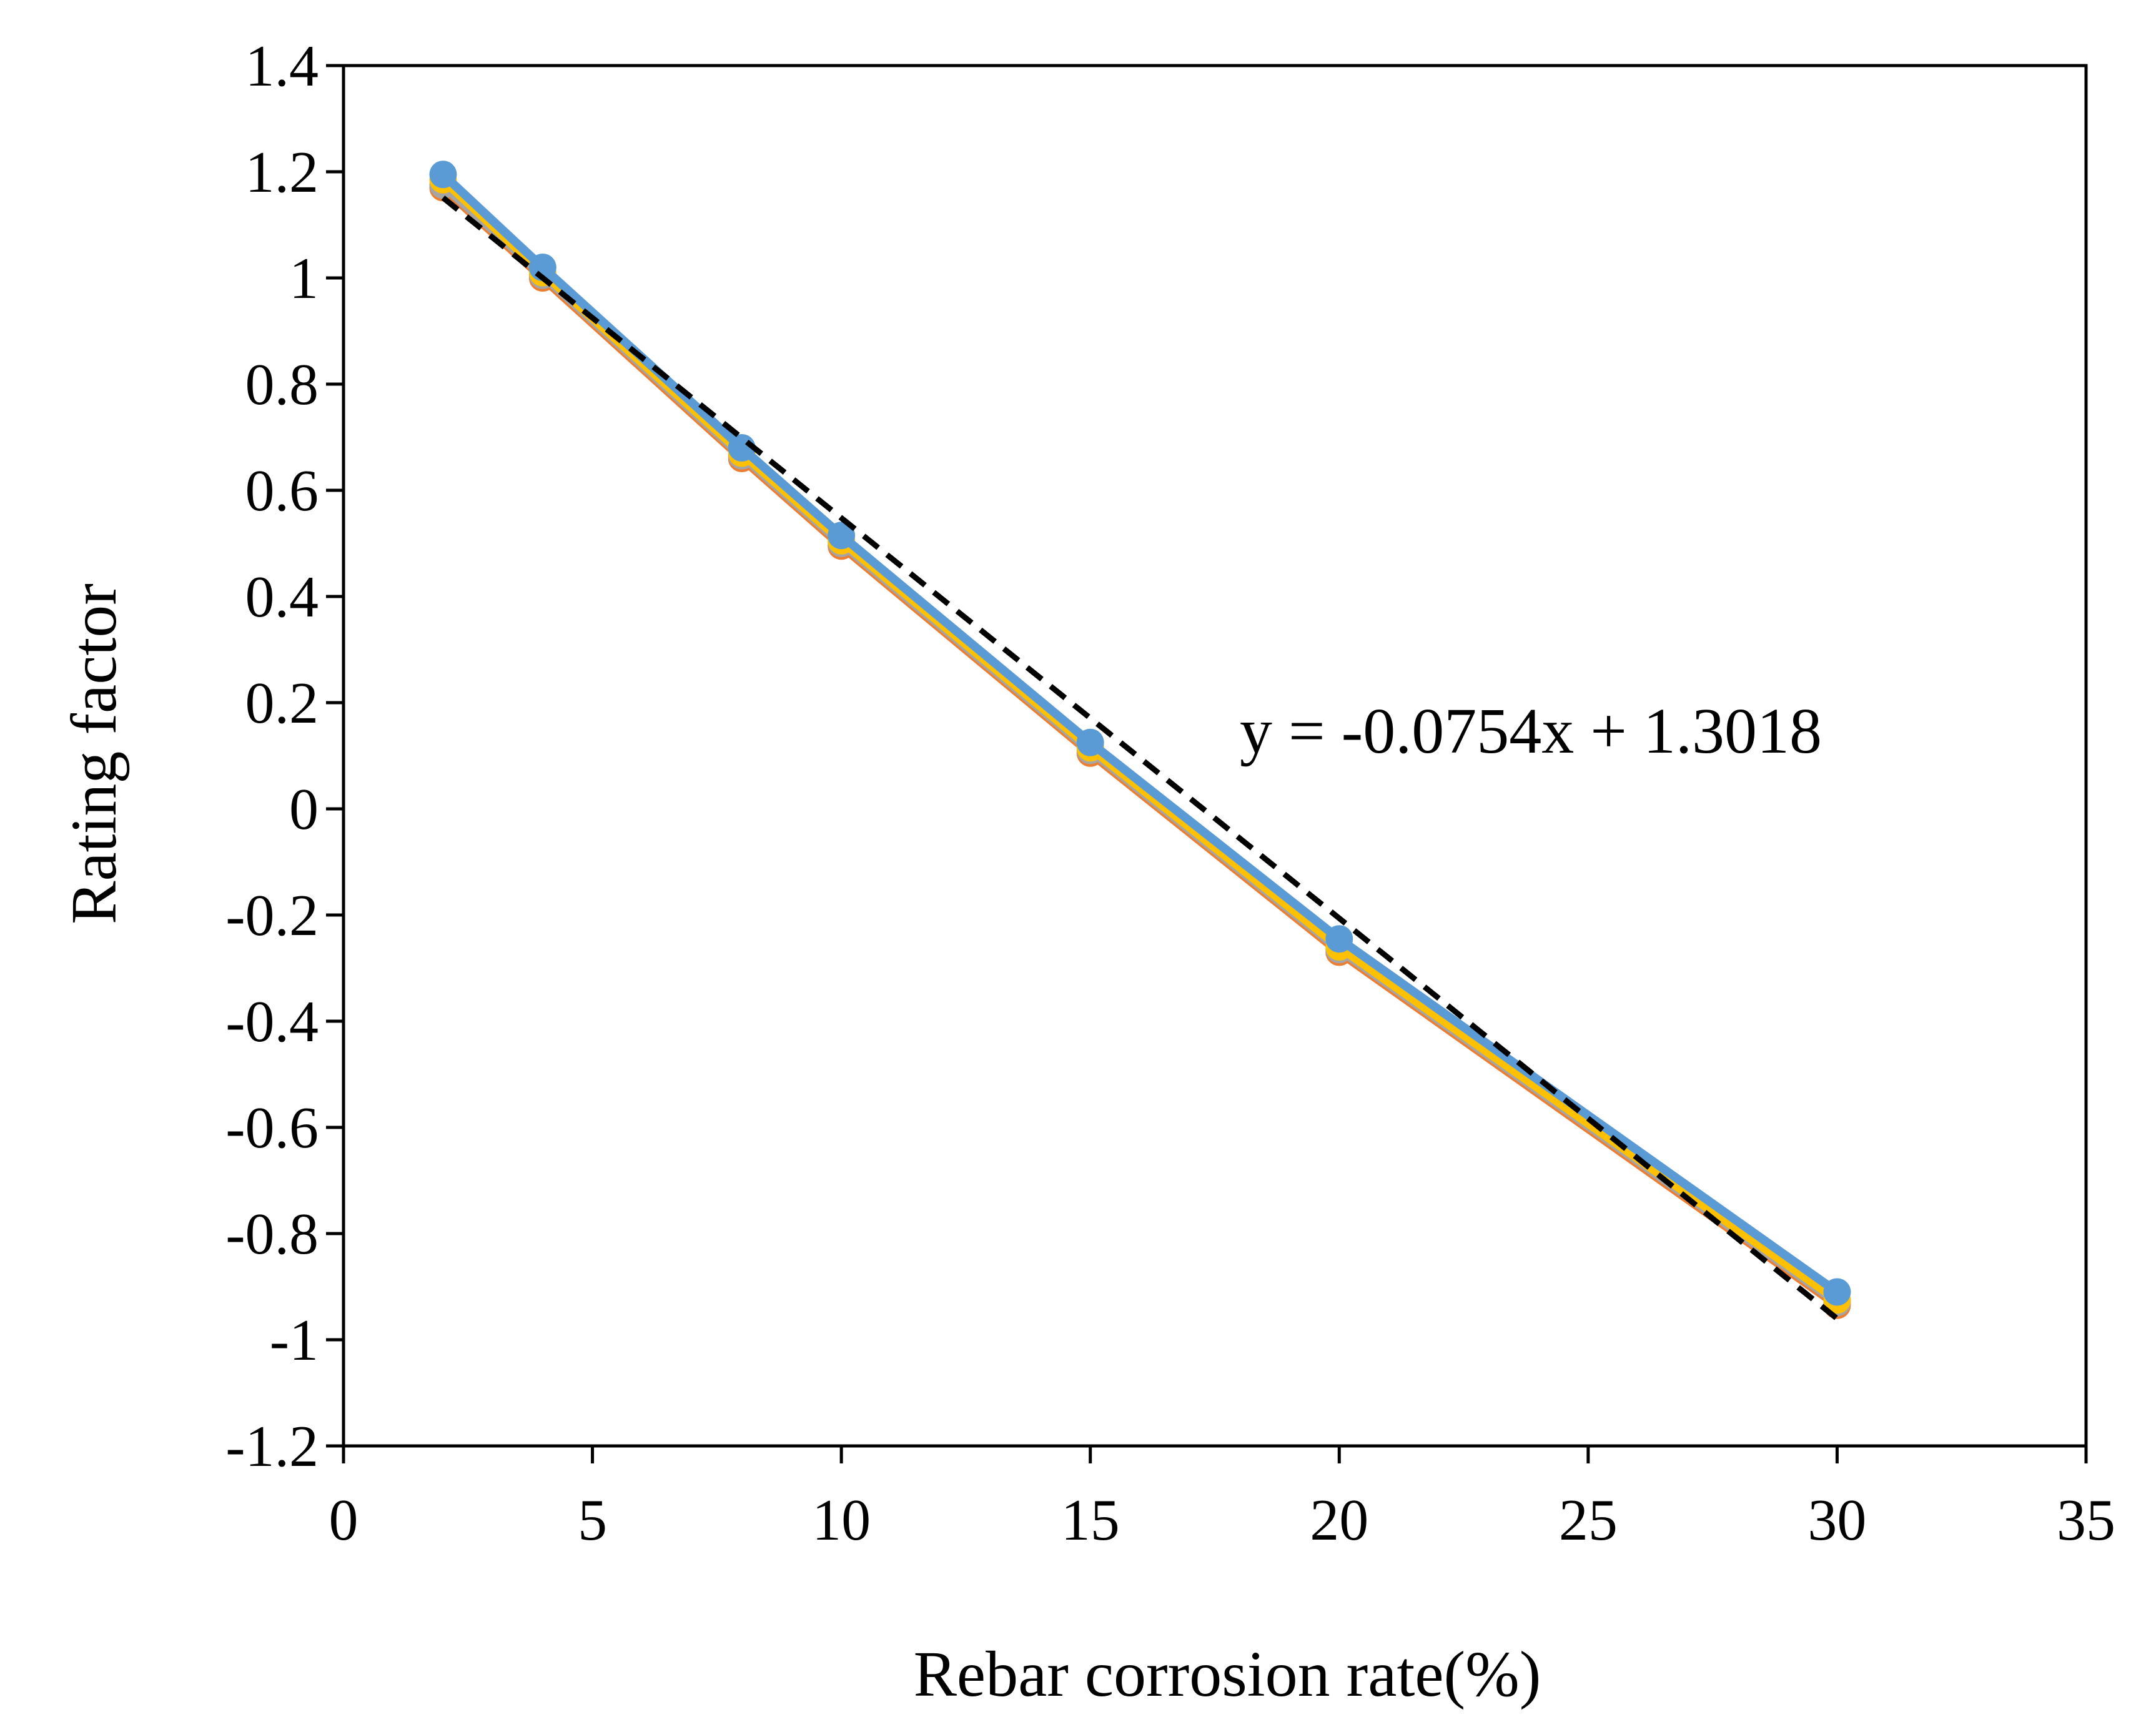 The image size is (2156, 1717). Describe the element at coordinates (272, 1234) in the screenshot. I see `y-tick-label: -0.8` at that location.